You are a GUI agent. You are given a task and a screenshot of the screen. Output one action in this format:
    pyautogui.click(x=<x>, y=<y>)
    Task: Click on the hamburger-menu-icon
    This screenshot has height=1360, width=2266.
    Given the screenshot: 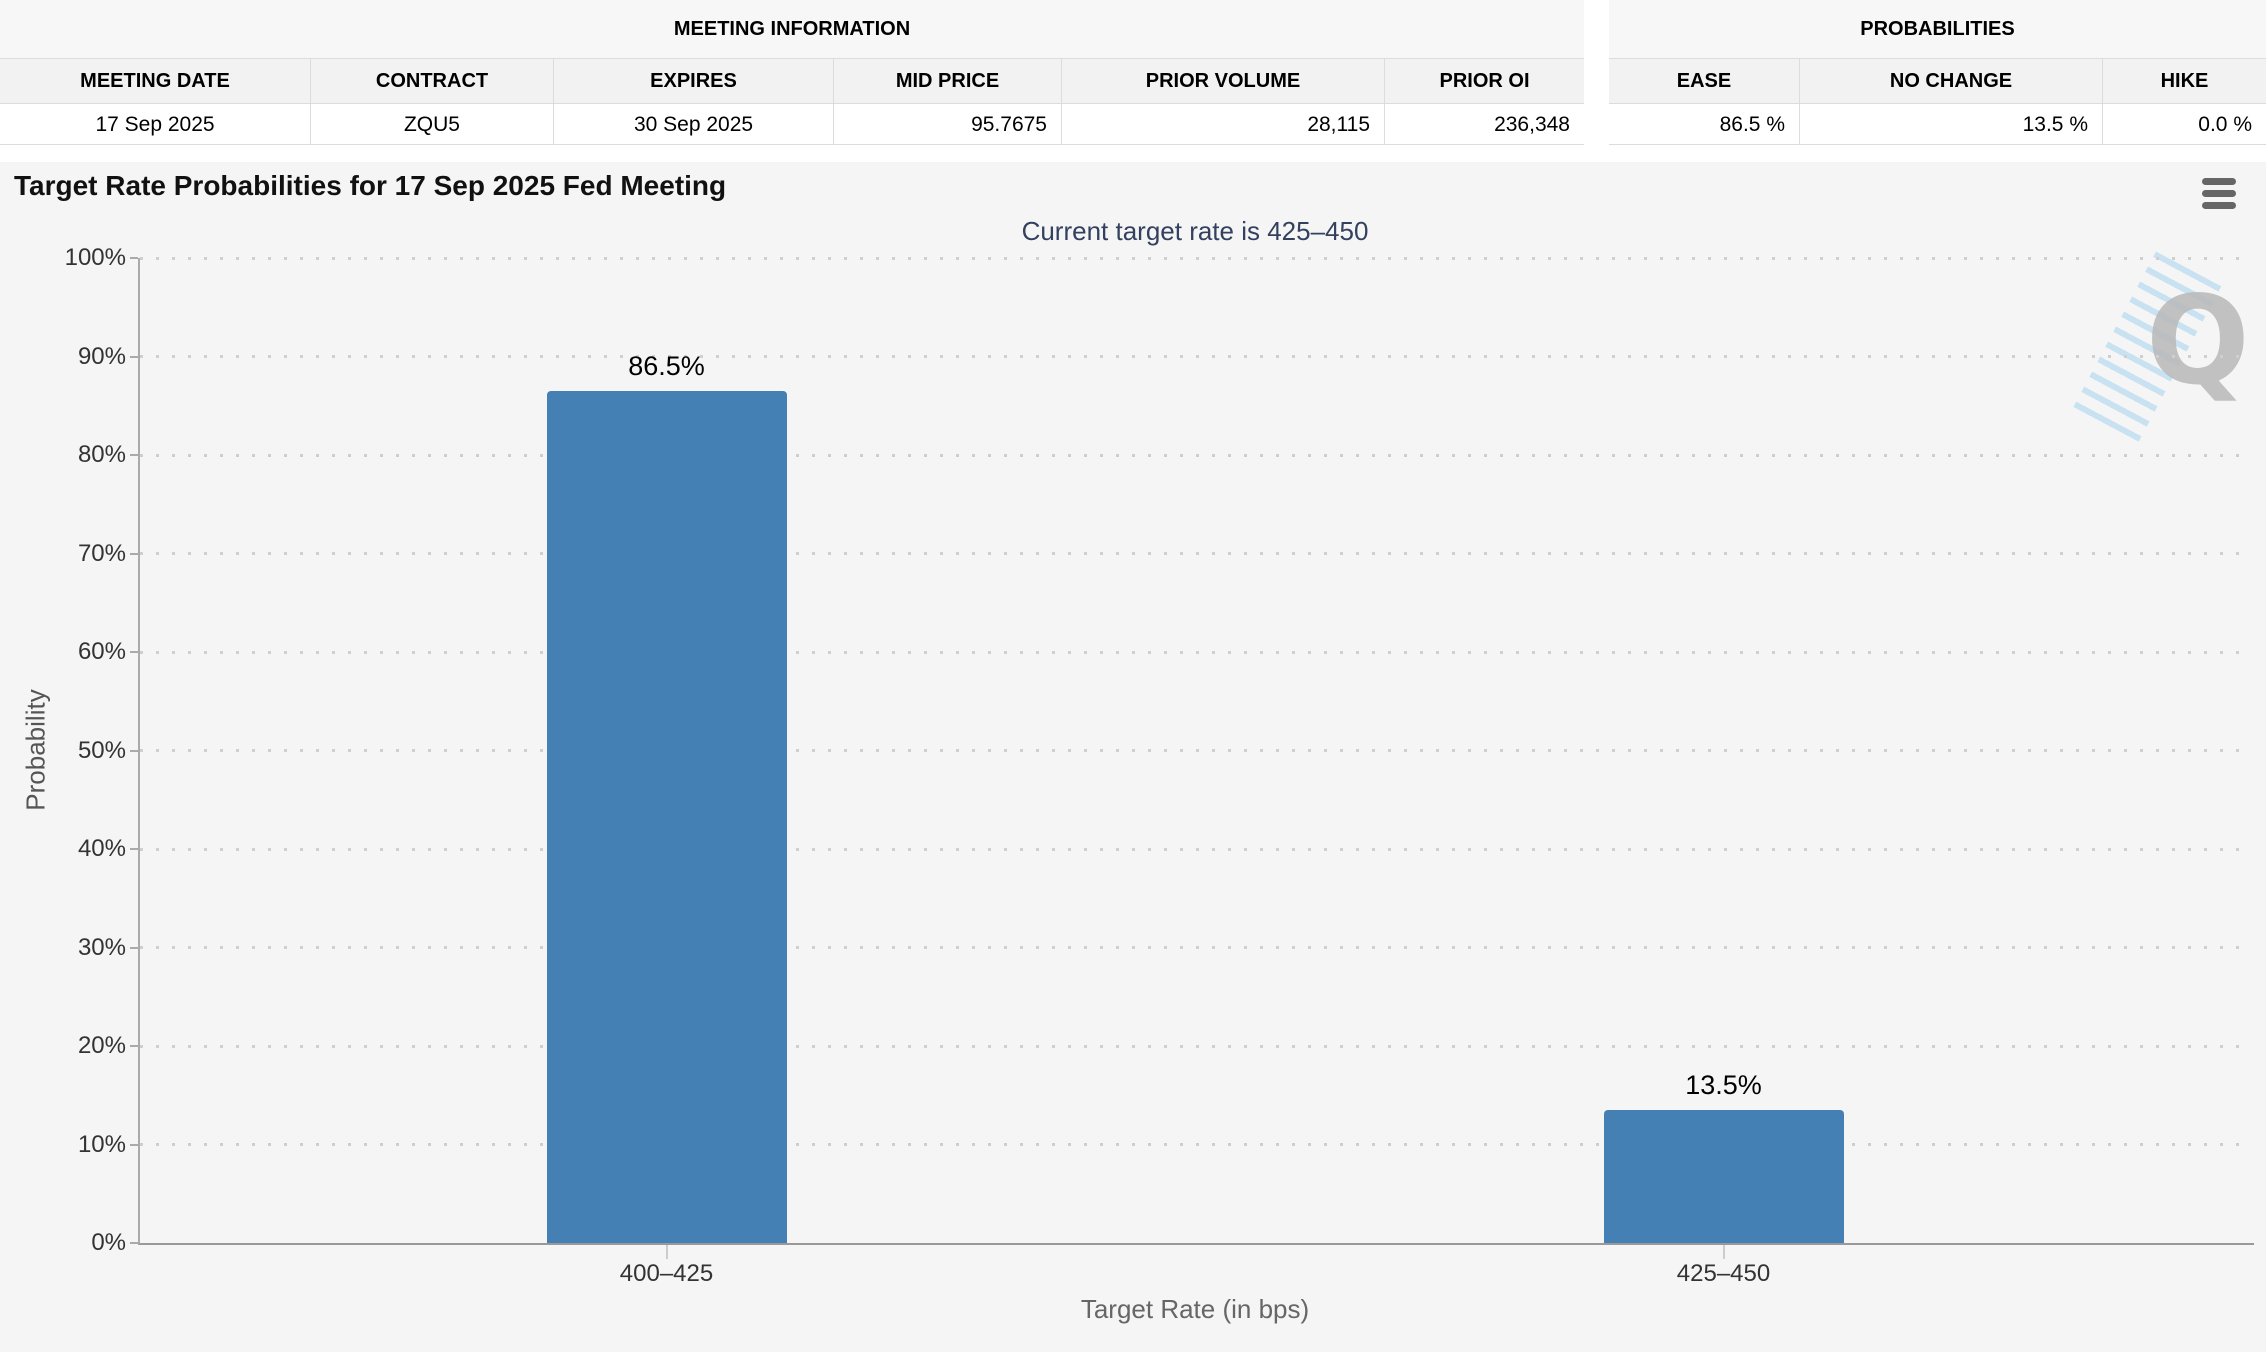 What is the action you would take?
    pyautogui.click(x=2219, y=193)
    